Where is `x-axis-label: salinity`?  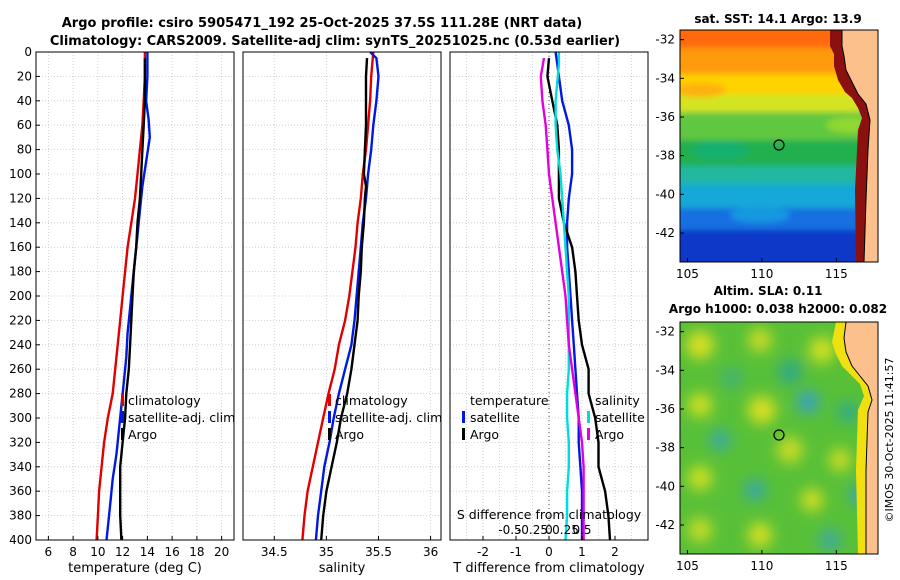 x-axis-label: salinity is located at coordinates (342, 568).